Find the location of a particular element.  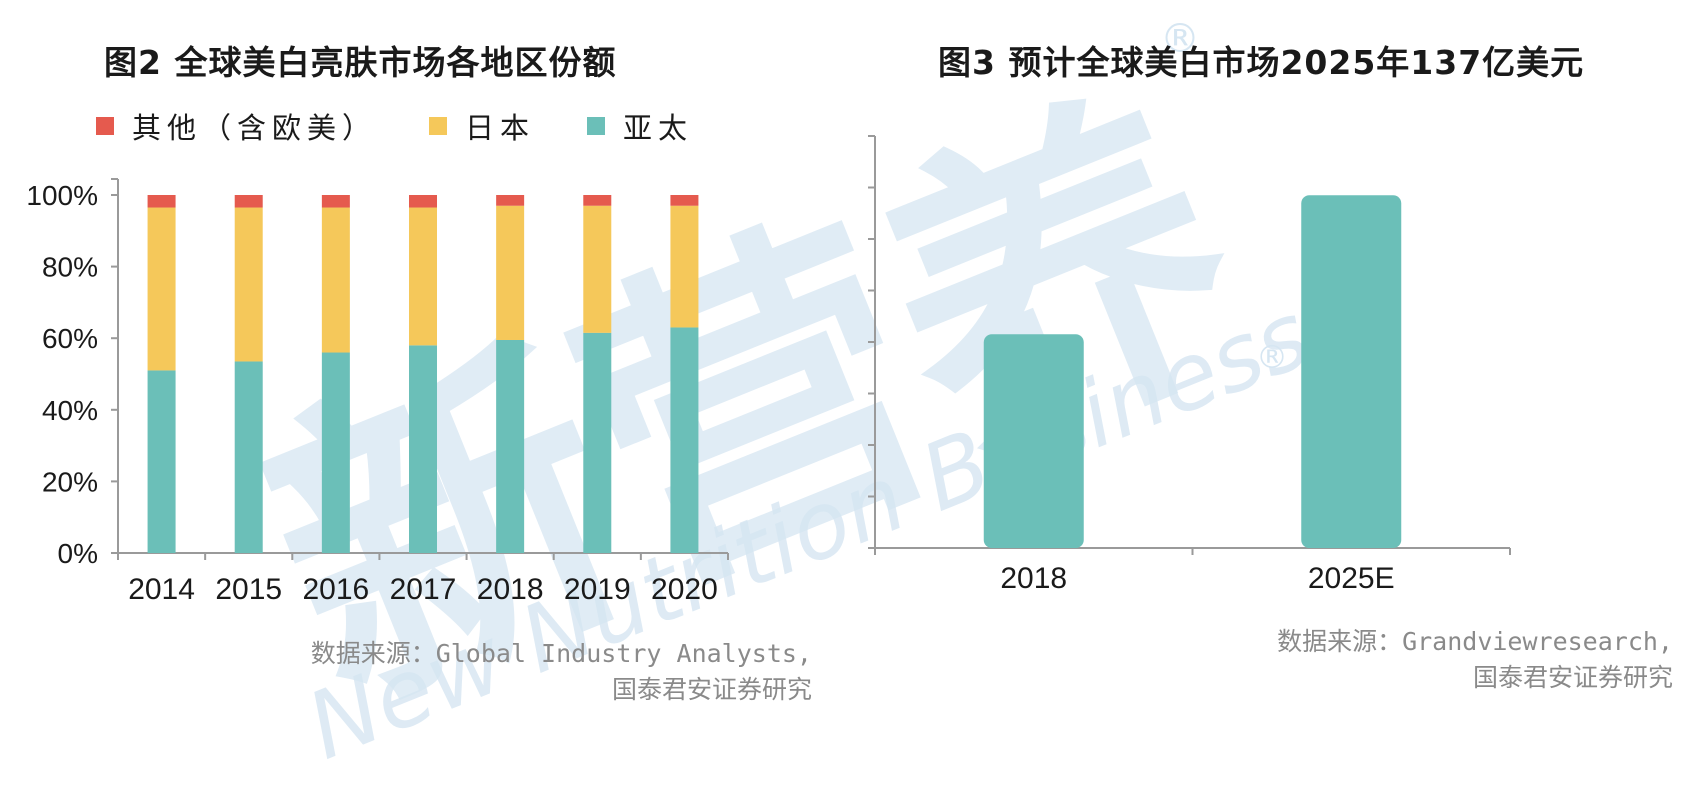

source-note: 数据来源：Grandviewresearch, 国泰君安证券研究 is located at coordinates (1475, 660).